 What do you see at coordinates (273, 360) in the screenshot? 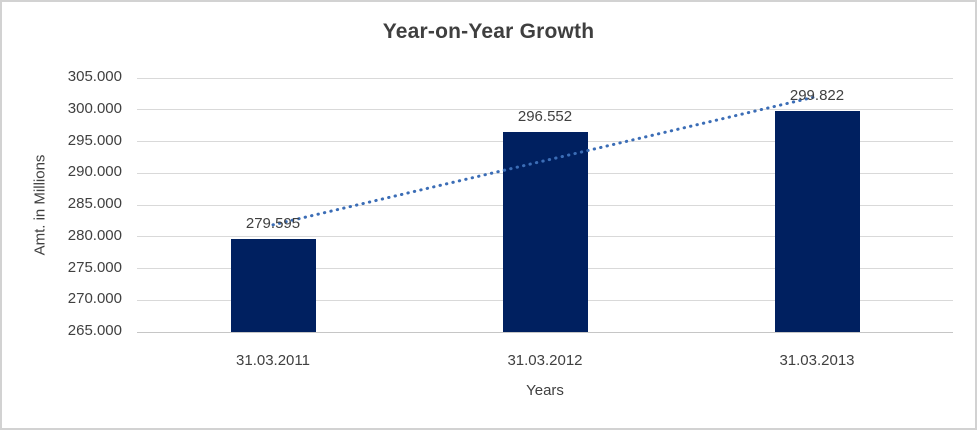
I see `x-tick-label: 31.03.2011` at bounding box center [273, 360].